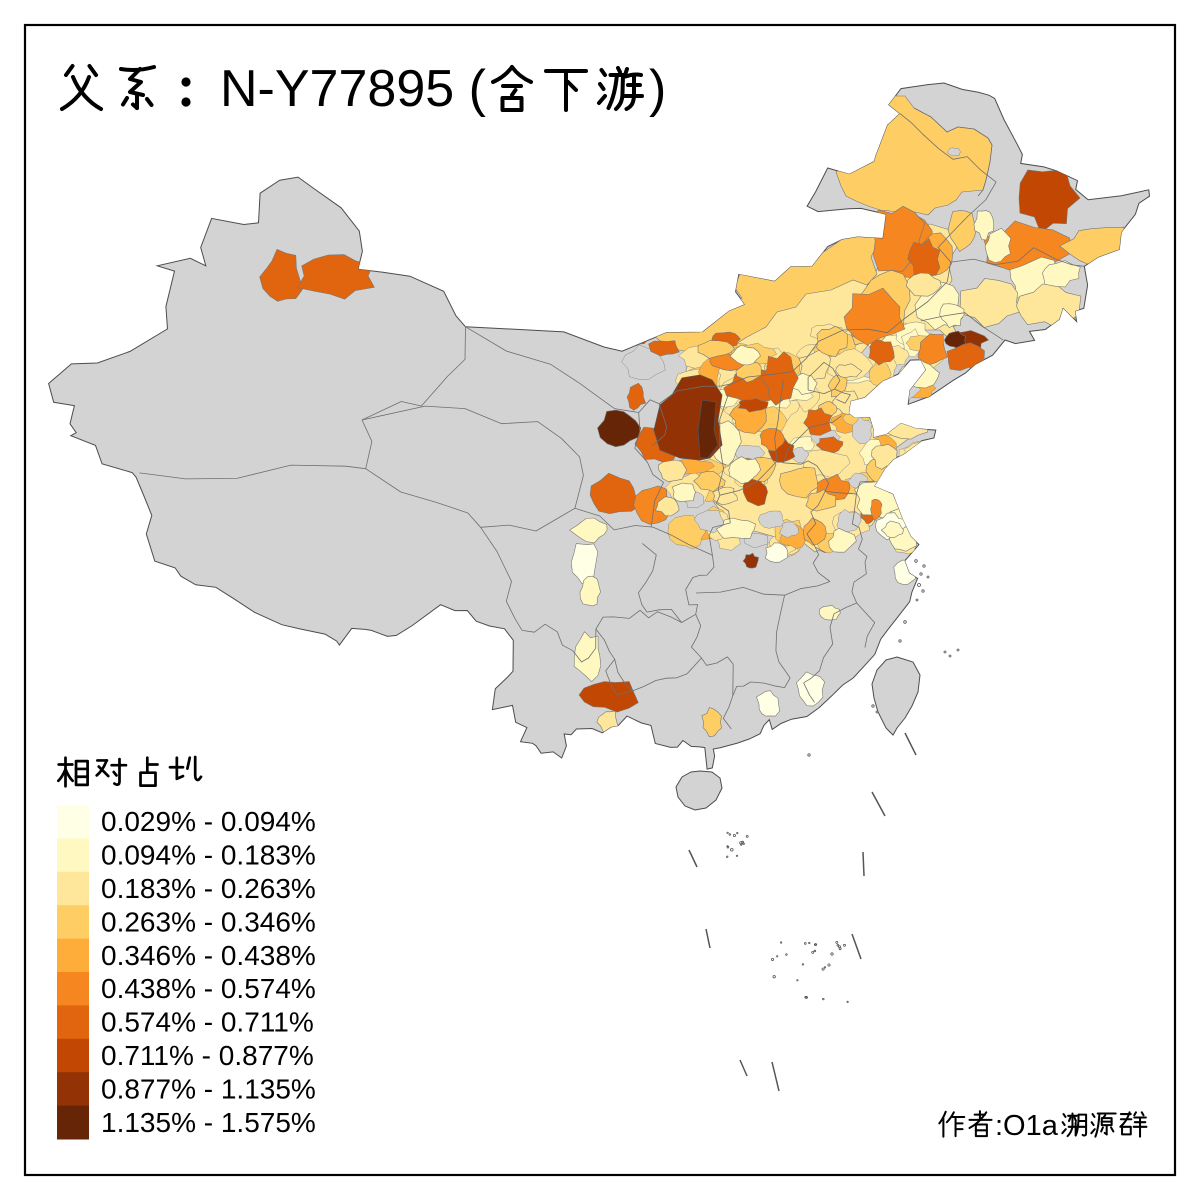  Describe the element at coordinates (208, 1122) in the screenshot. I see `svg-text: 1.135% - 1.575%` at that location.